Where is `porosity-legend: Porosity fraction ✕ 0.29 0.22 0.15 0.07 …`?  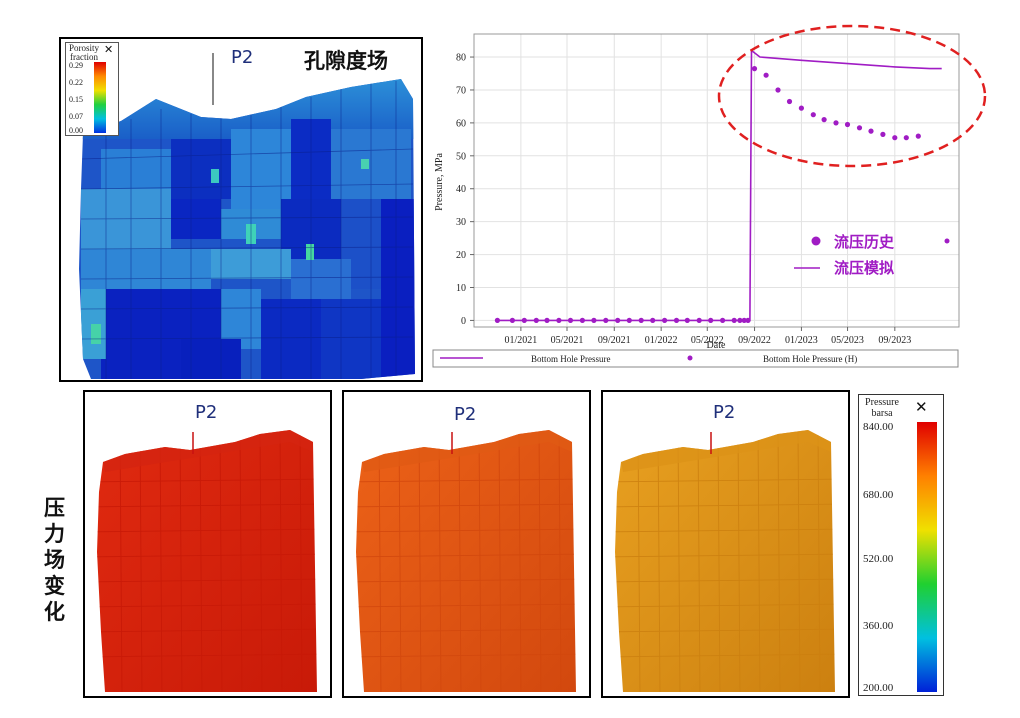 porosity-legend: Porosity fraction ✕ 0.29 0.22 0.15 0.07 … is located at coordinates (92, 89).